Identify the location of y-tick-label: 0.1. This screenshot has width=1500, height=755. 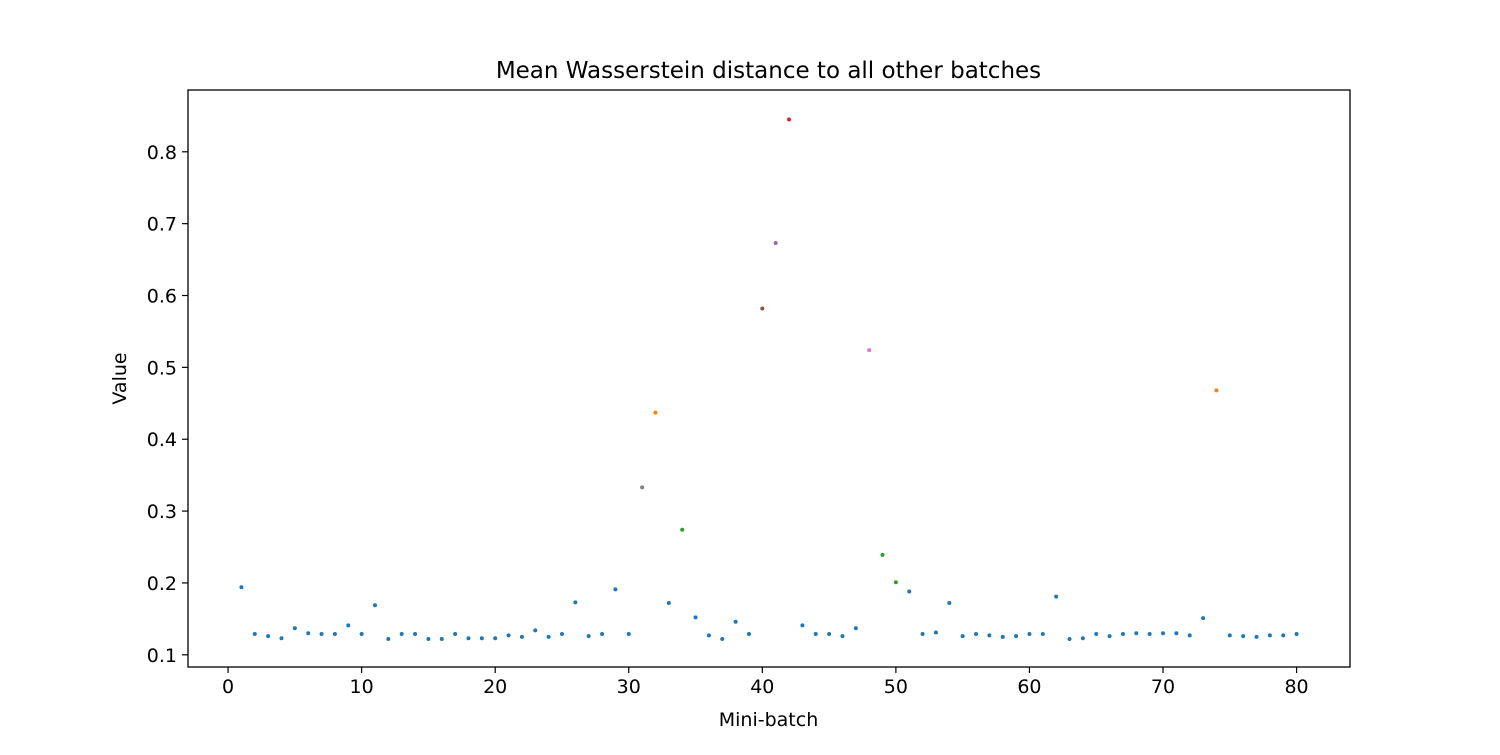
(162, 656).